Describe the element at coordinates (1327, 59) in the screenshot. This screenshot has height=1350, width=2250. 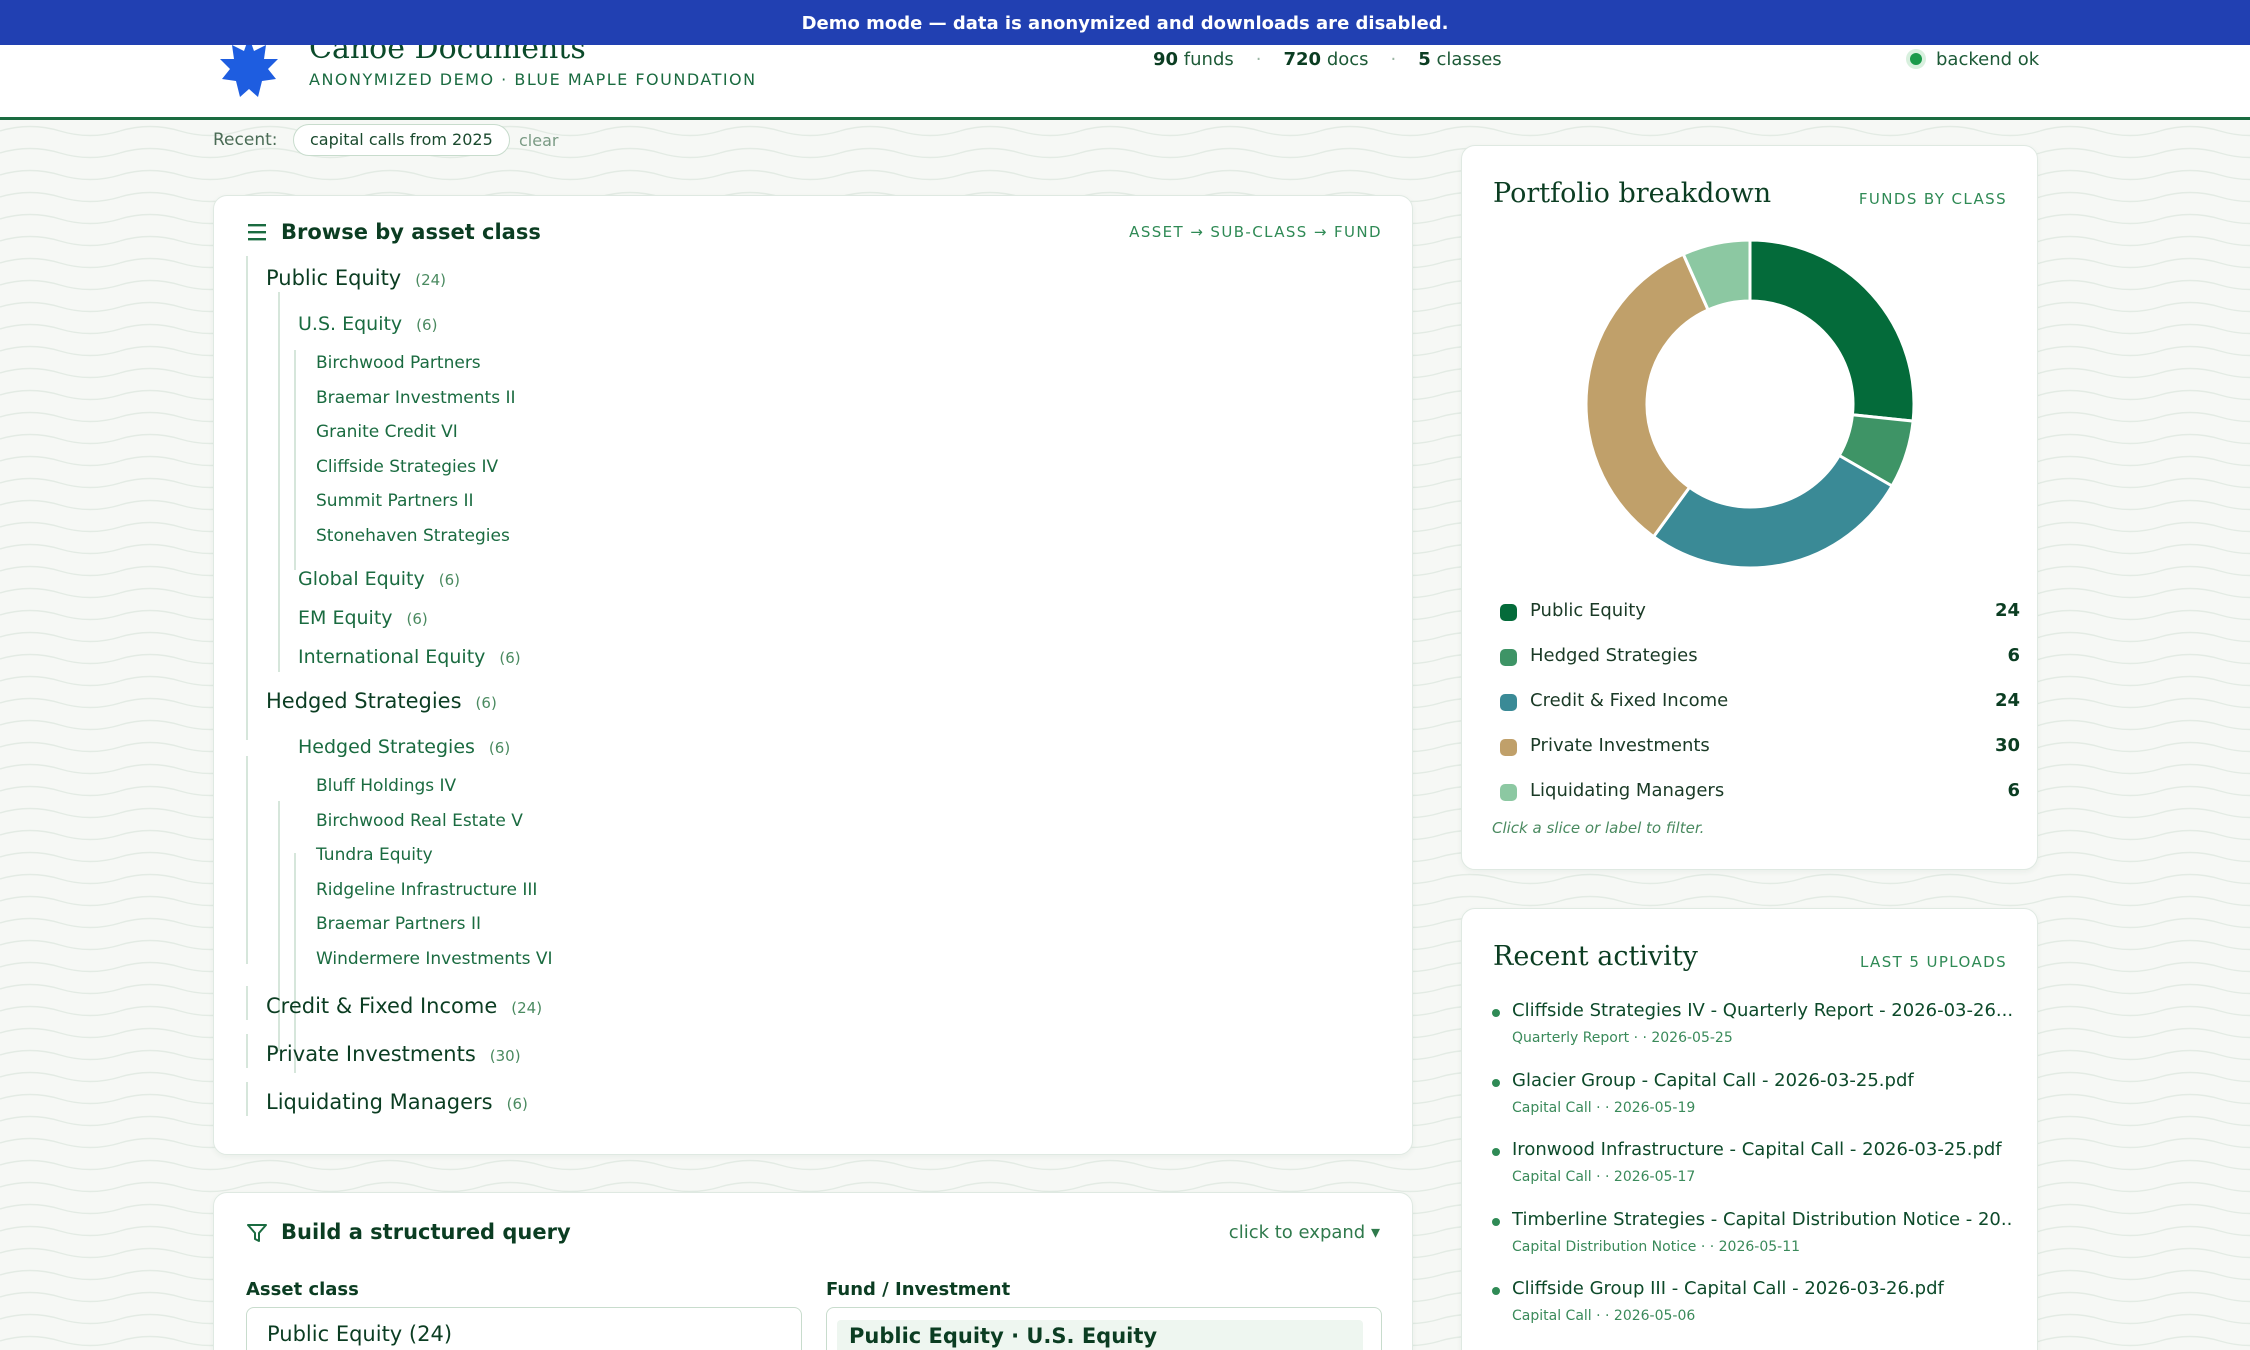
I see `header-stats: 90 funds · 720 docs · 5 classes` at that location.